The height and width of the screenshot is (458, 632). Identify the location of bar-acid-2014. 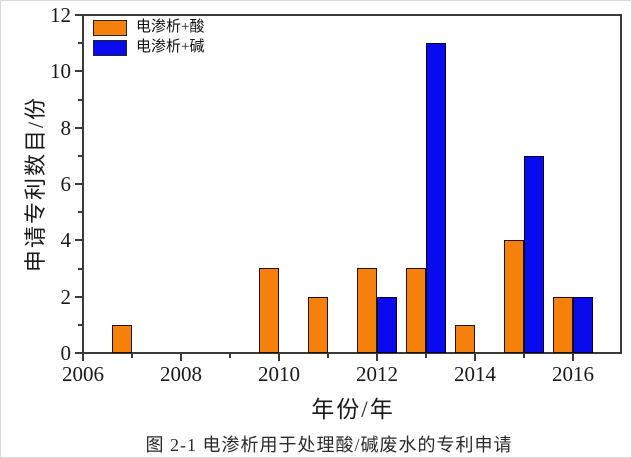
(465, 339).